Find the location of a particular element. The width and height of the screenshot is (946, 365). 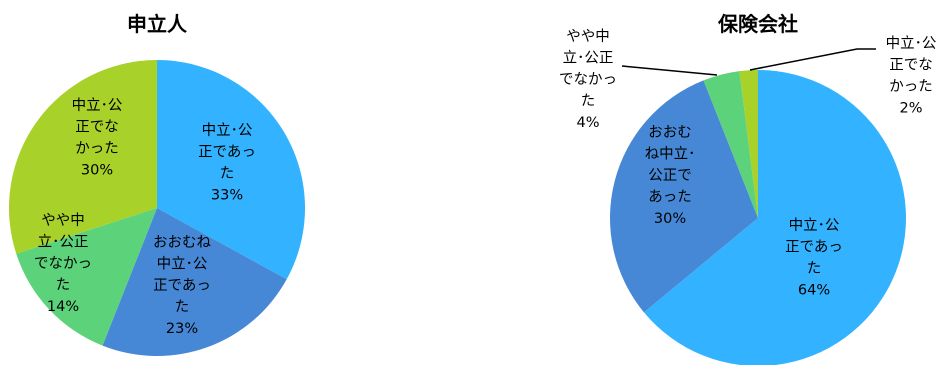

slice-label: 中立･公正であった 64% is located at coordinates (814, 258).